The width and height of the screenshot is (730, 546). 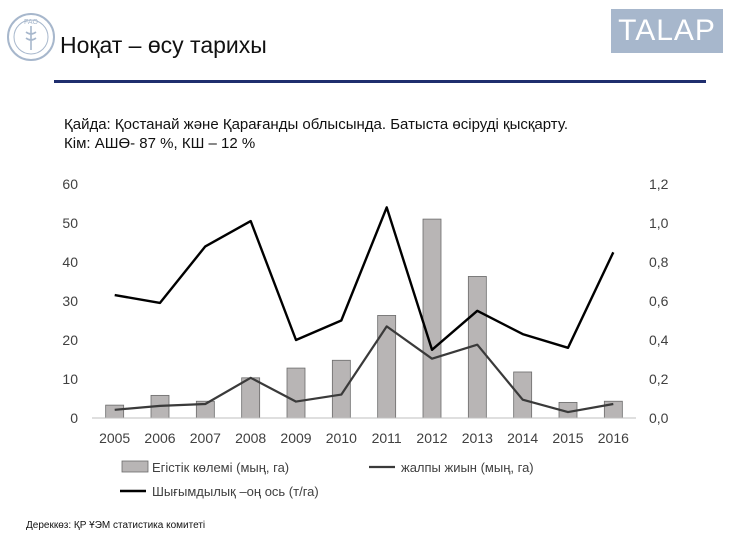 I want to click on y-left-tick-label: 60, so click(x=70, y=184).